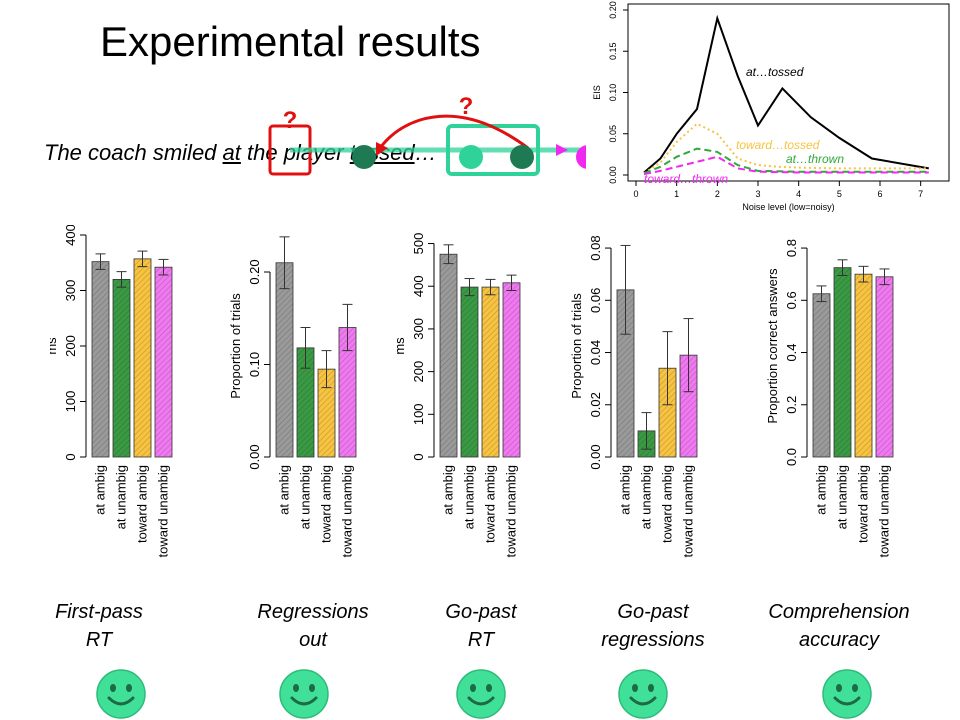 This screenshot has height=720, width=960. What do you see at coordinates (595, 247) in the screenshot?
I see `y-tick-label: 0.08` at bounding box center [595, 247].